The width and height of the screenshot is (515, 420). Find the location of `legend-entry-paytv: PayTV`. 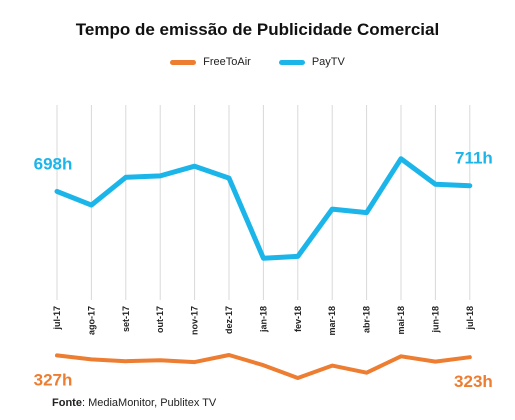

legend-entry-paytv: PayTV is located at coordinates (311, 62).